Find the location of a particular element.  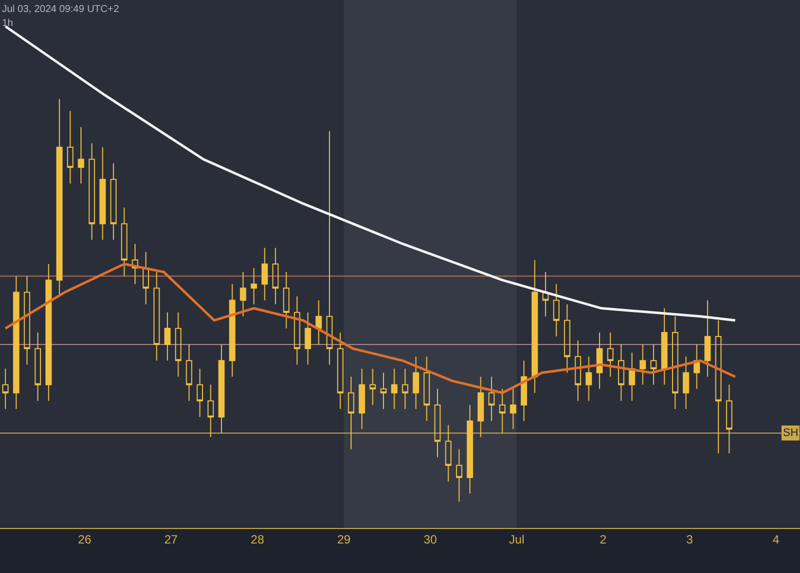

text: 1h is located at coordinates (8, 23).